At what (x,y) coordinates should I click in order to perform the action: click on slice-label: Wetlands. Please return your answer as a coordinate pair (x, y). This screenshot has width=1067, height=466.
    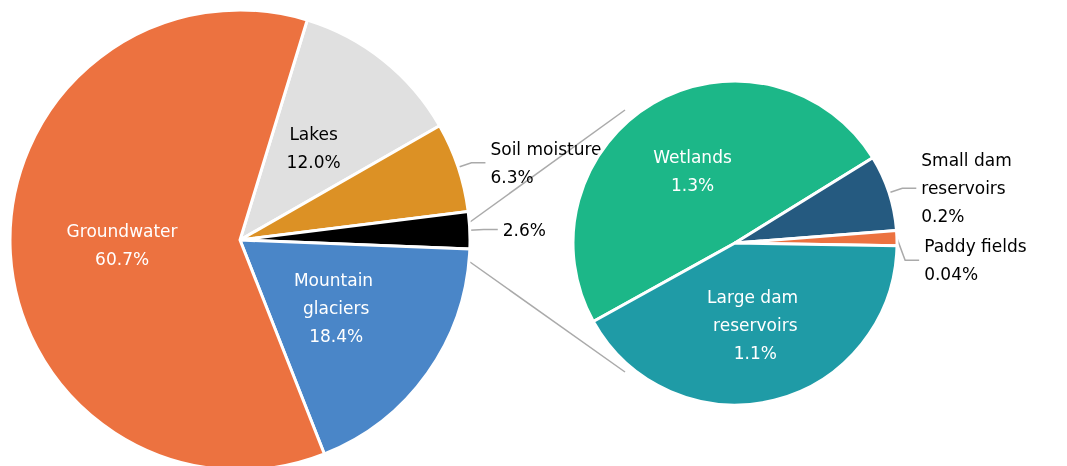
    Looking at the image, I should click on (692, 156).